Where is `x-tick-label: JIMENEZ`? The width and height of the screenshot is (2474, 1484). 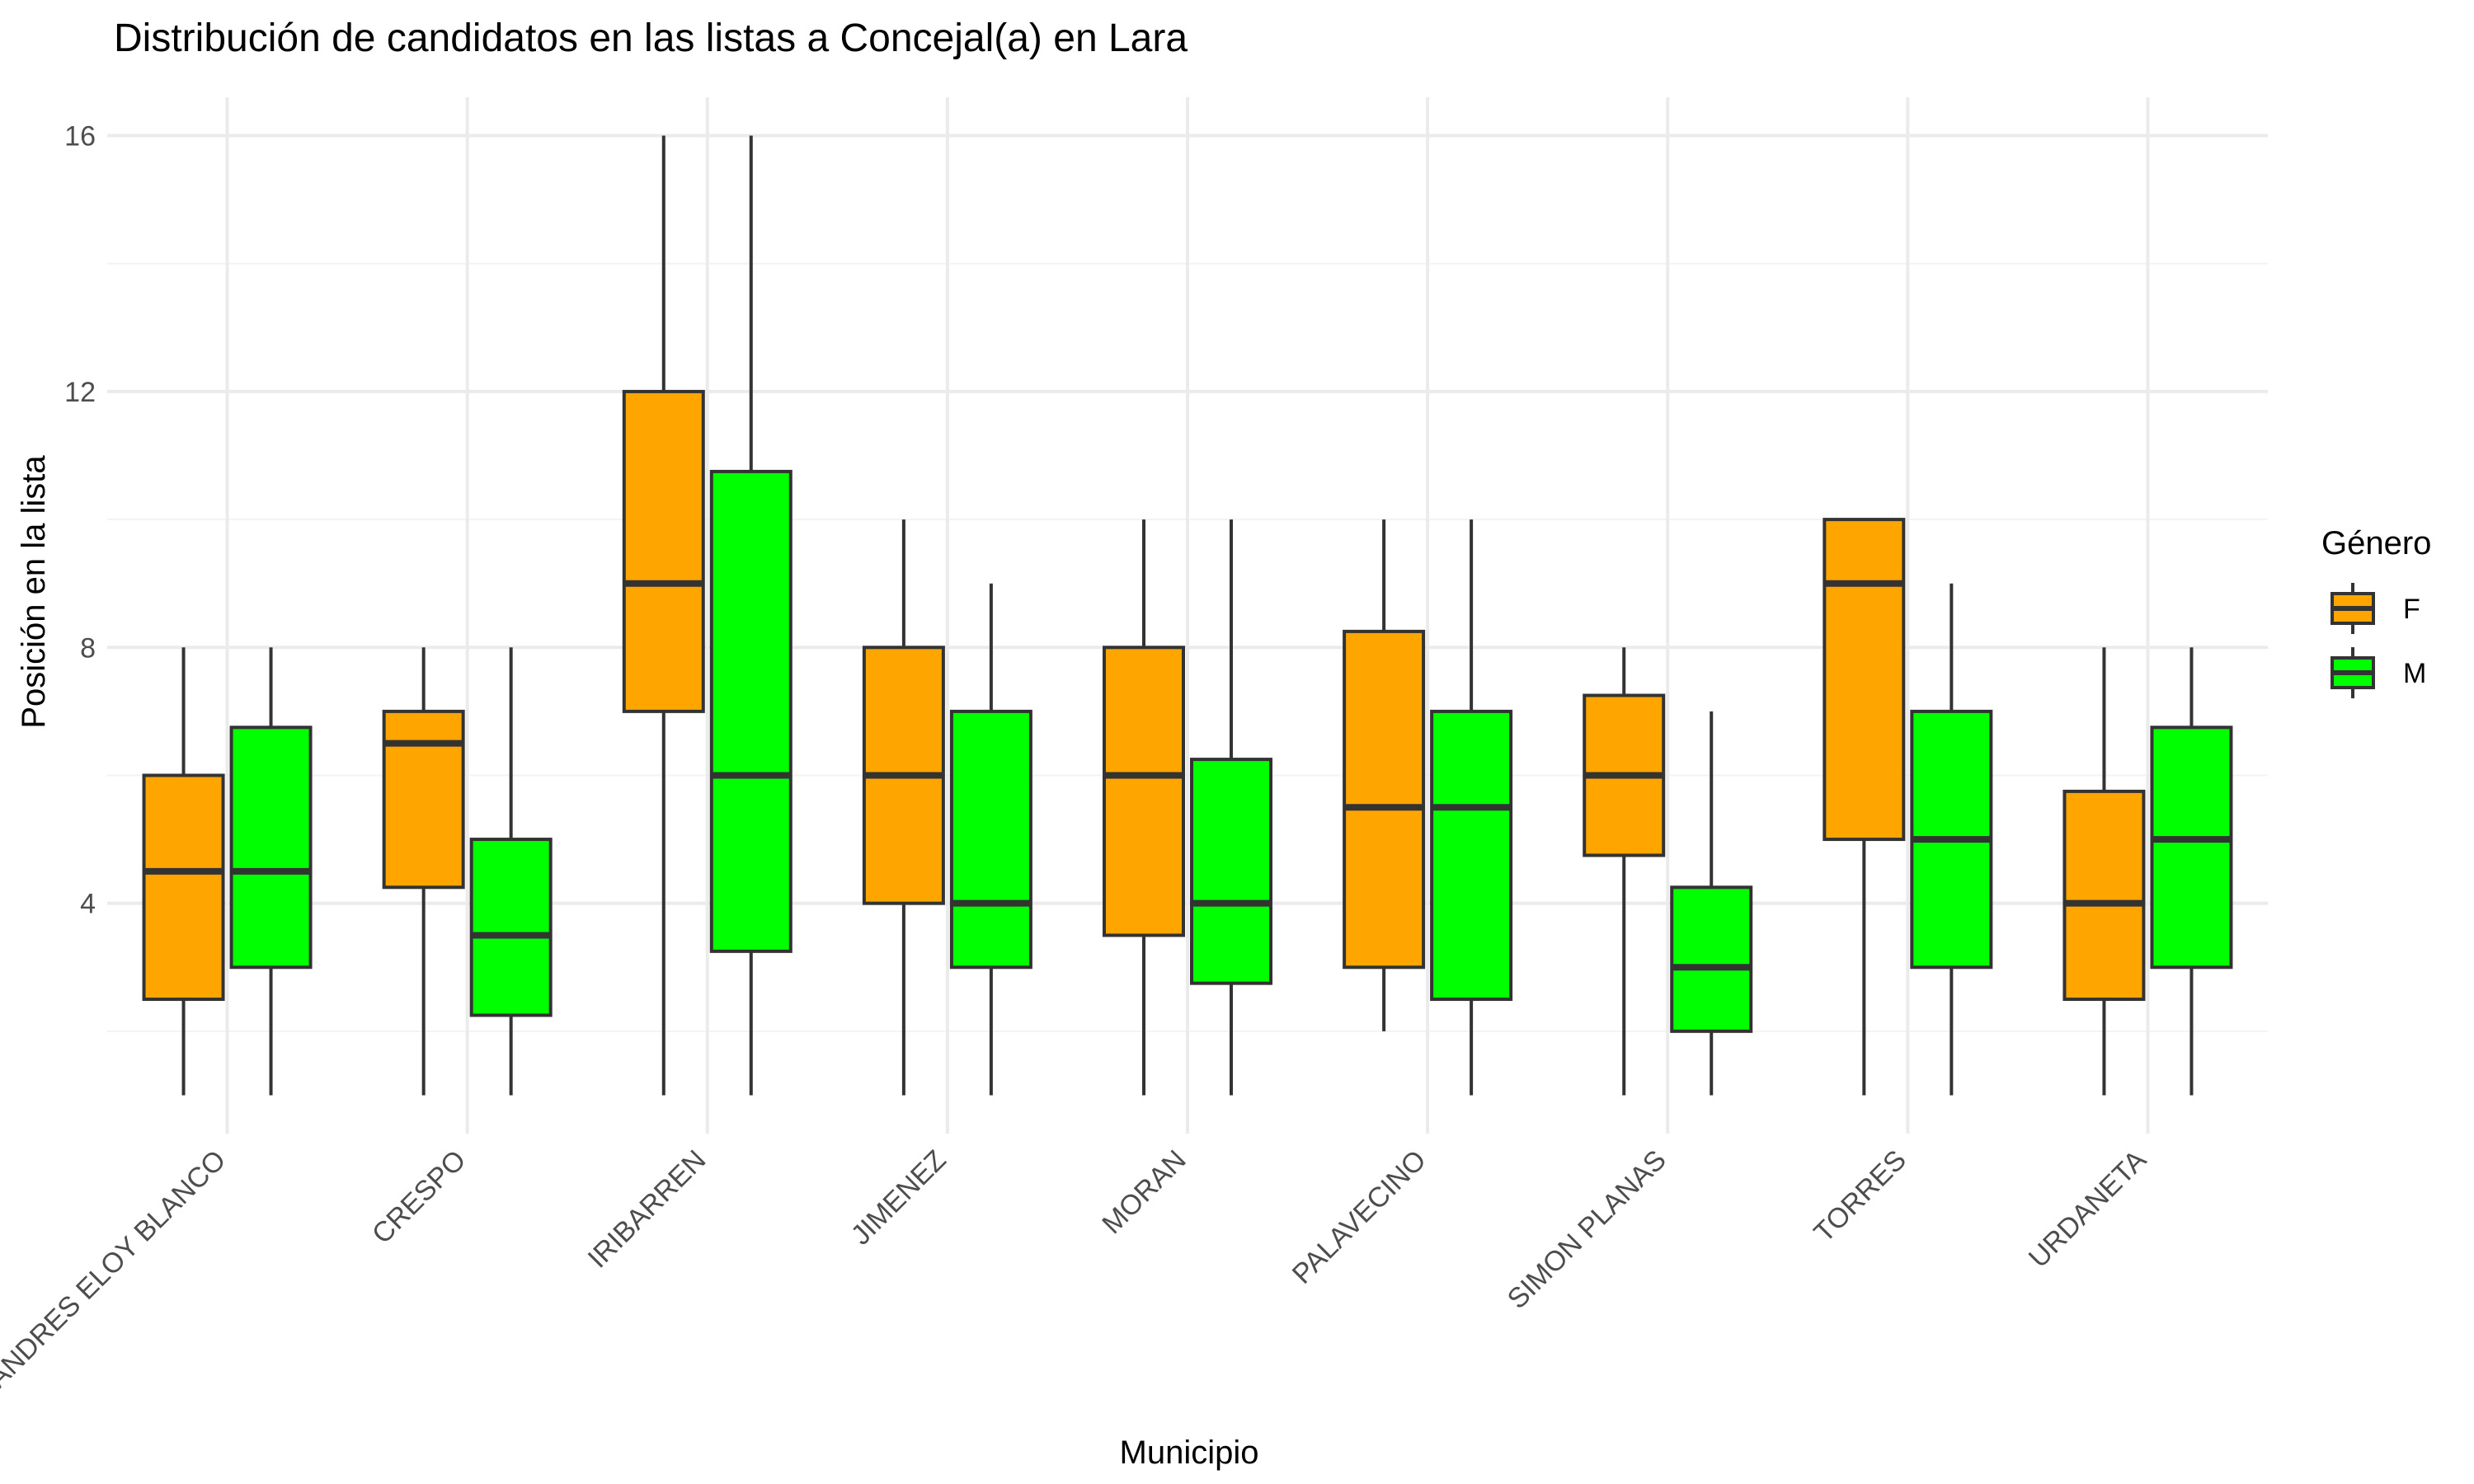
x-tick-label: JIMENEZ is located at coordinates (898, 1198).